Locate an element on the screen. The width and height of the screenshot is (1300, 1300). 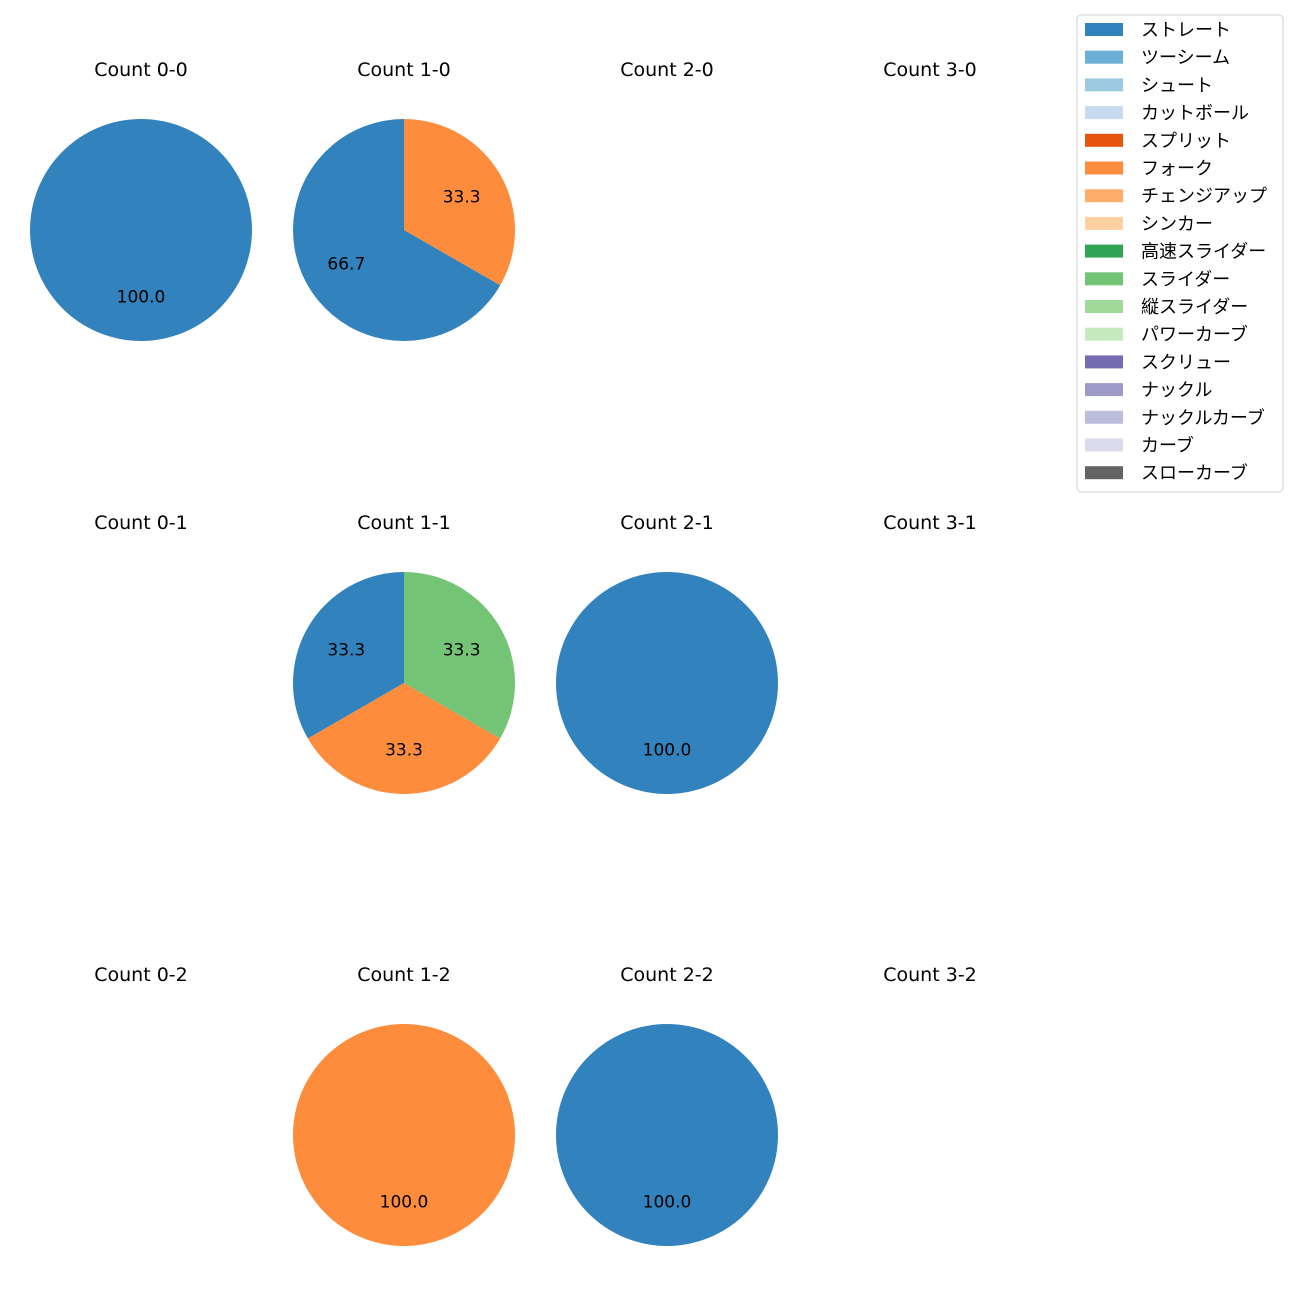
legend-label: シュート is located at coordinates (1177, 85).